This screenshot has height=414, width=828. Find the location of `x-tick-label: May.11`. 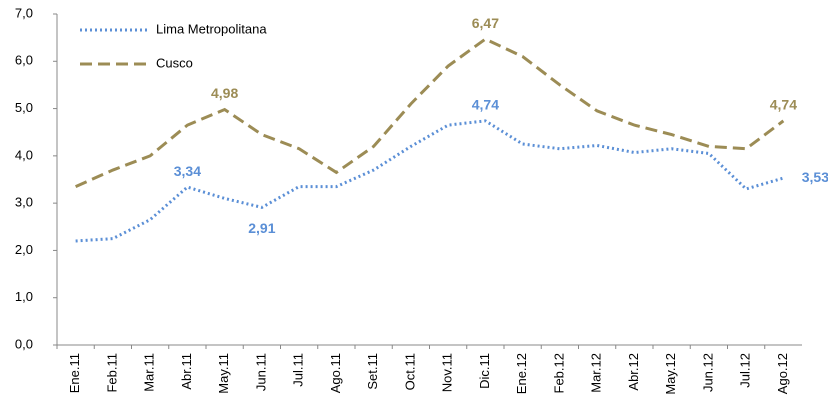

x-tick-label: May.11 is located at coordinates (223, 373).